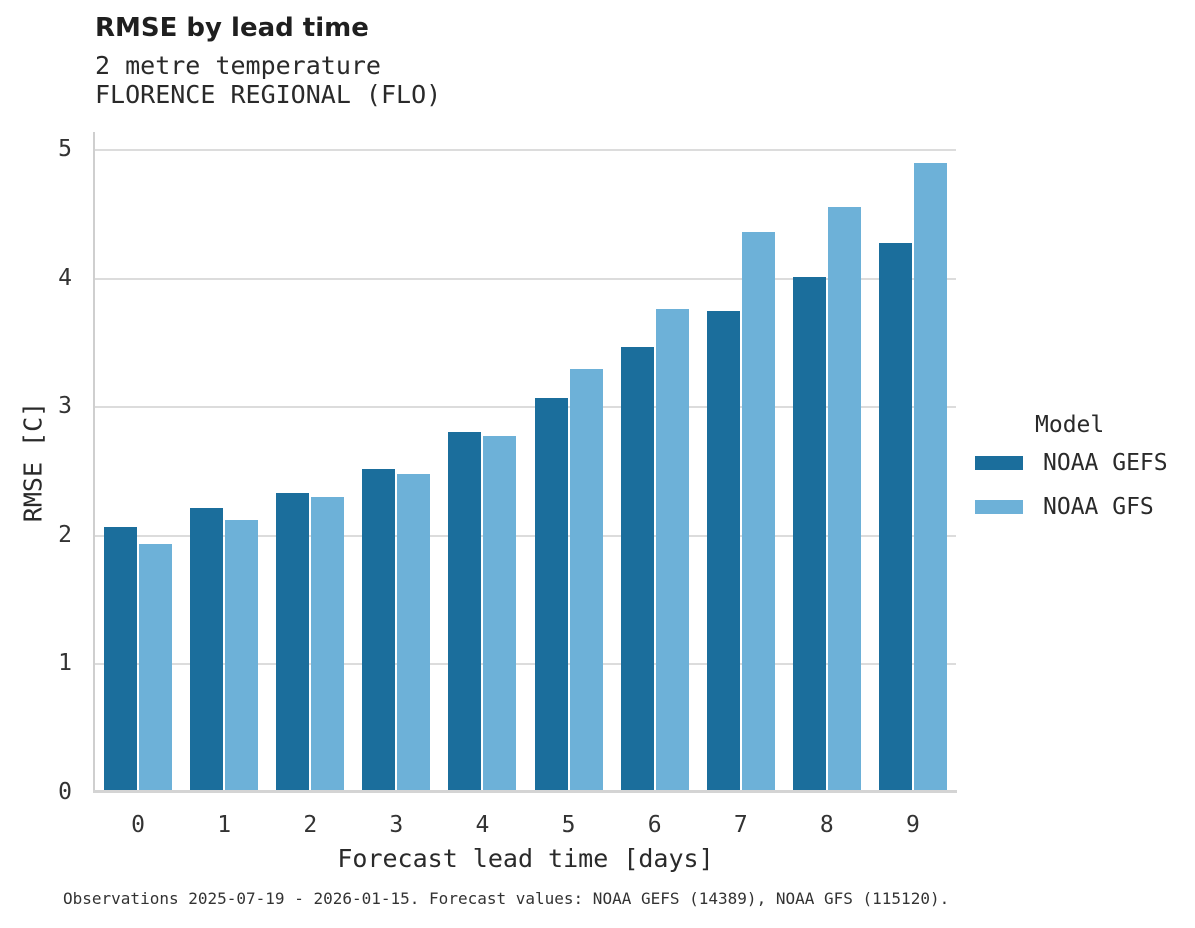  I want to click on y-tick-label-4: 4, so click(65, 277).